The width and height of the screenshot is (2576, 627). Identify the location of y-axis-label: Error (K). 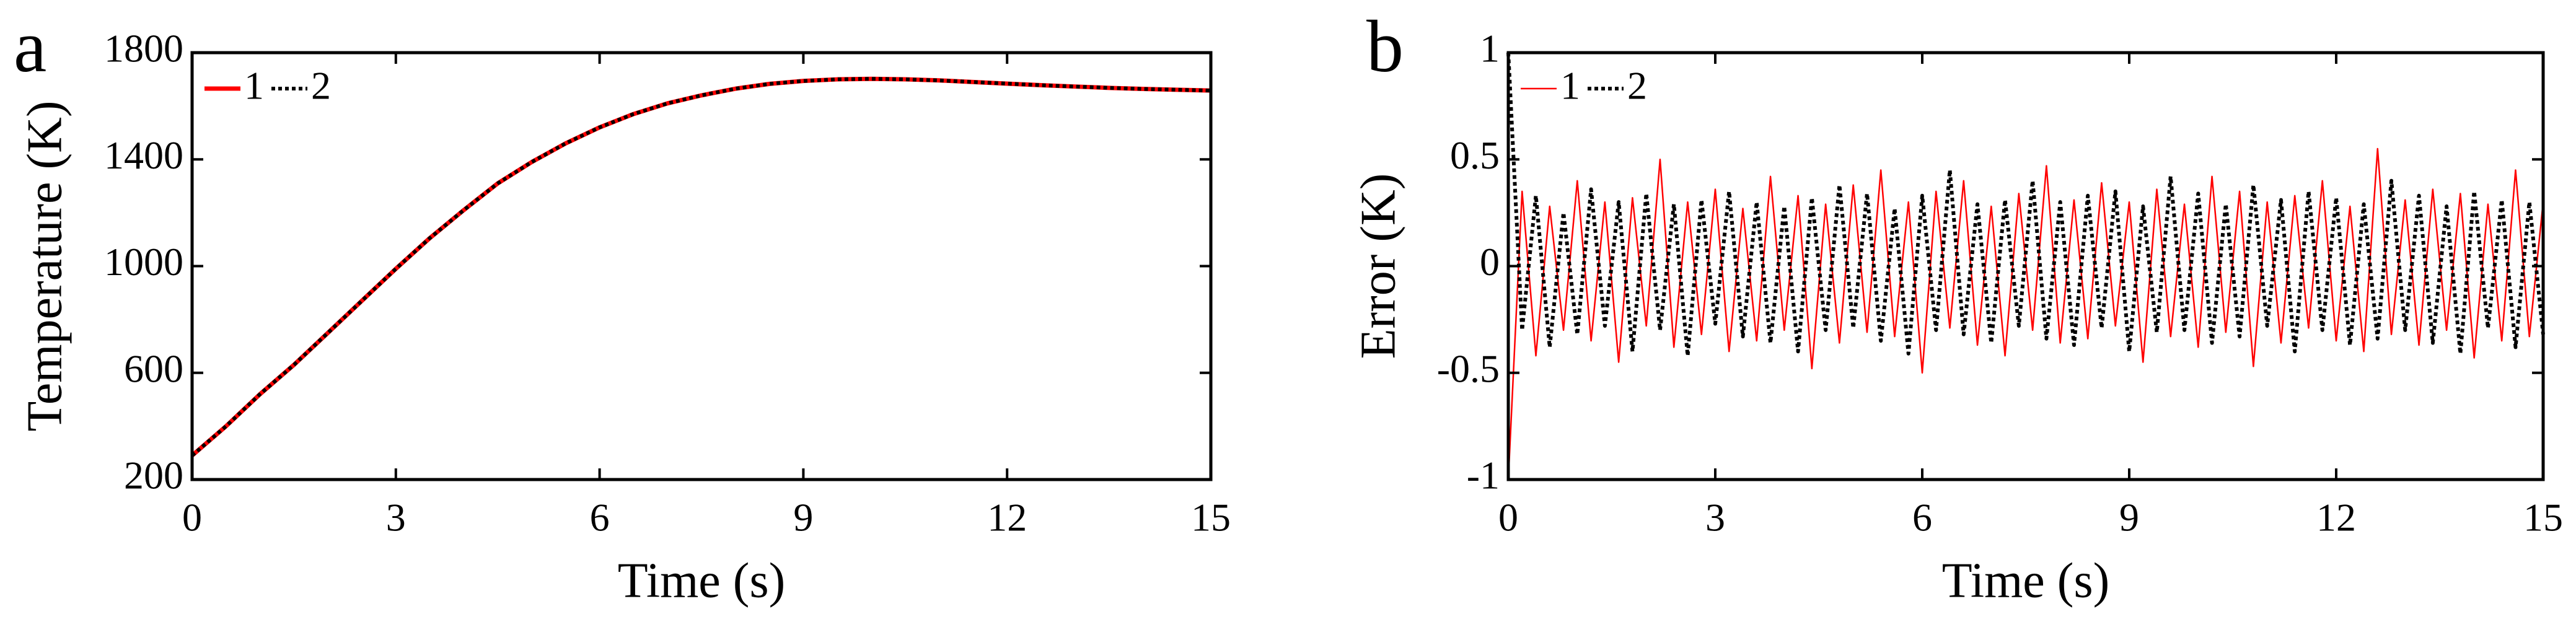
(1378, 266).